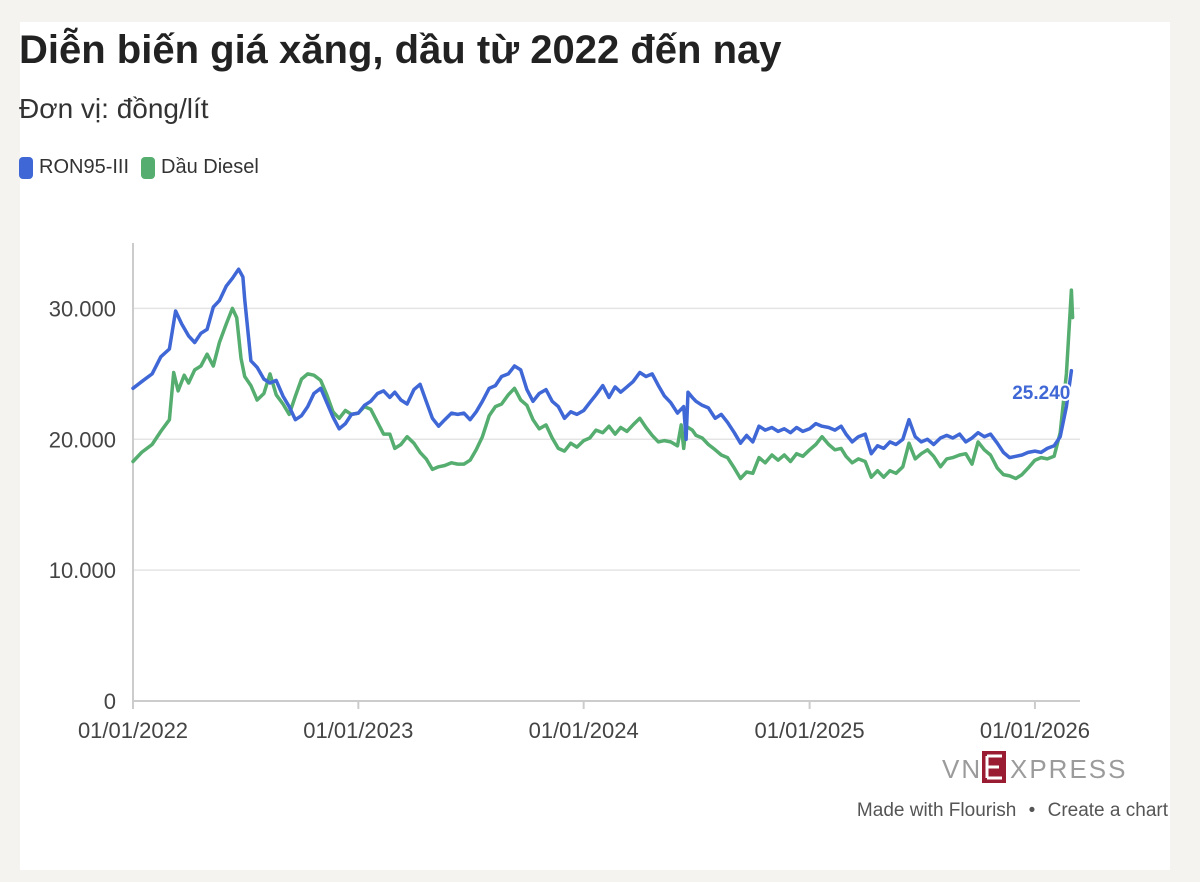 This screenshot has width=1200, height=882. I want to click on x-tick-label: 01/01/2022, so click(133, 730).